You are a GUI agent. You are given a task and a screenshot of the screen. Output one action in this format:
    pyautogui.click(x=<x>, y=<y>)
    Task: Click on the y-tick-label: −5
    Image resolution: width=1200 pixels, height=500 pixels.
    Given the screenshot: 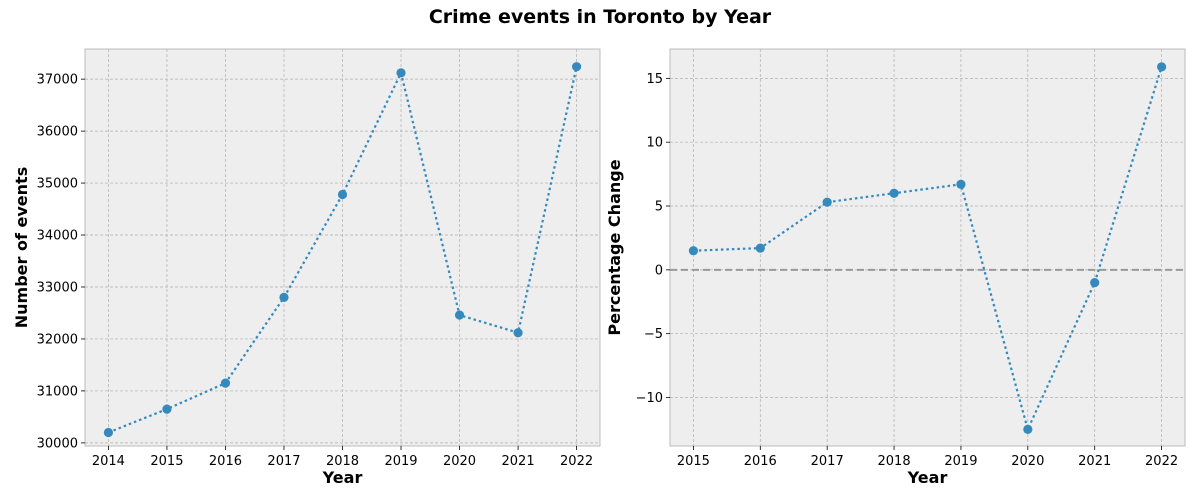 What is the action you would take?
    pyautogui.click(x=653, y=334)
    